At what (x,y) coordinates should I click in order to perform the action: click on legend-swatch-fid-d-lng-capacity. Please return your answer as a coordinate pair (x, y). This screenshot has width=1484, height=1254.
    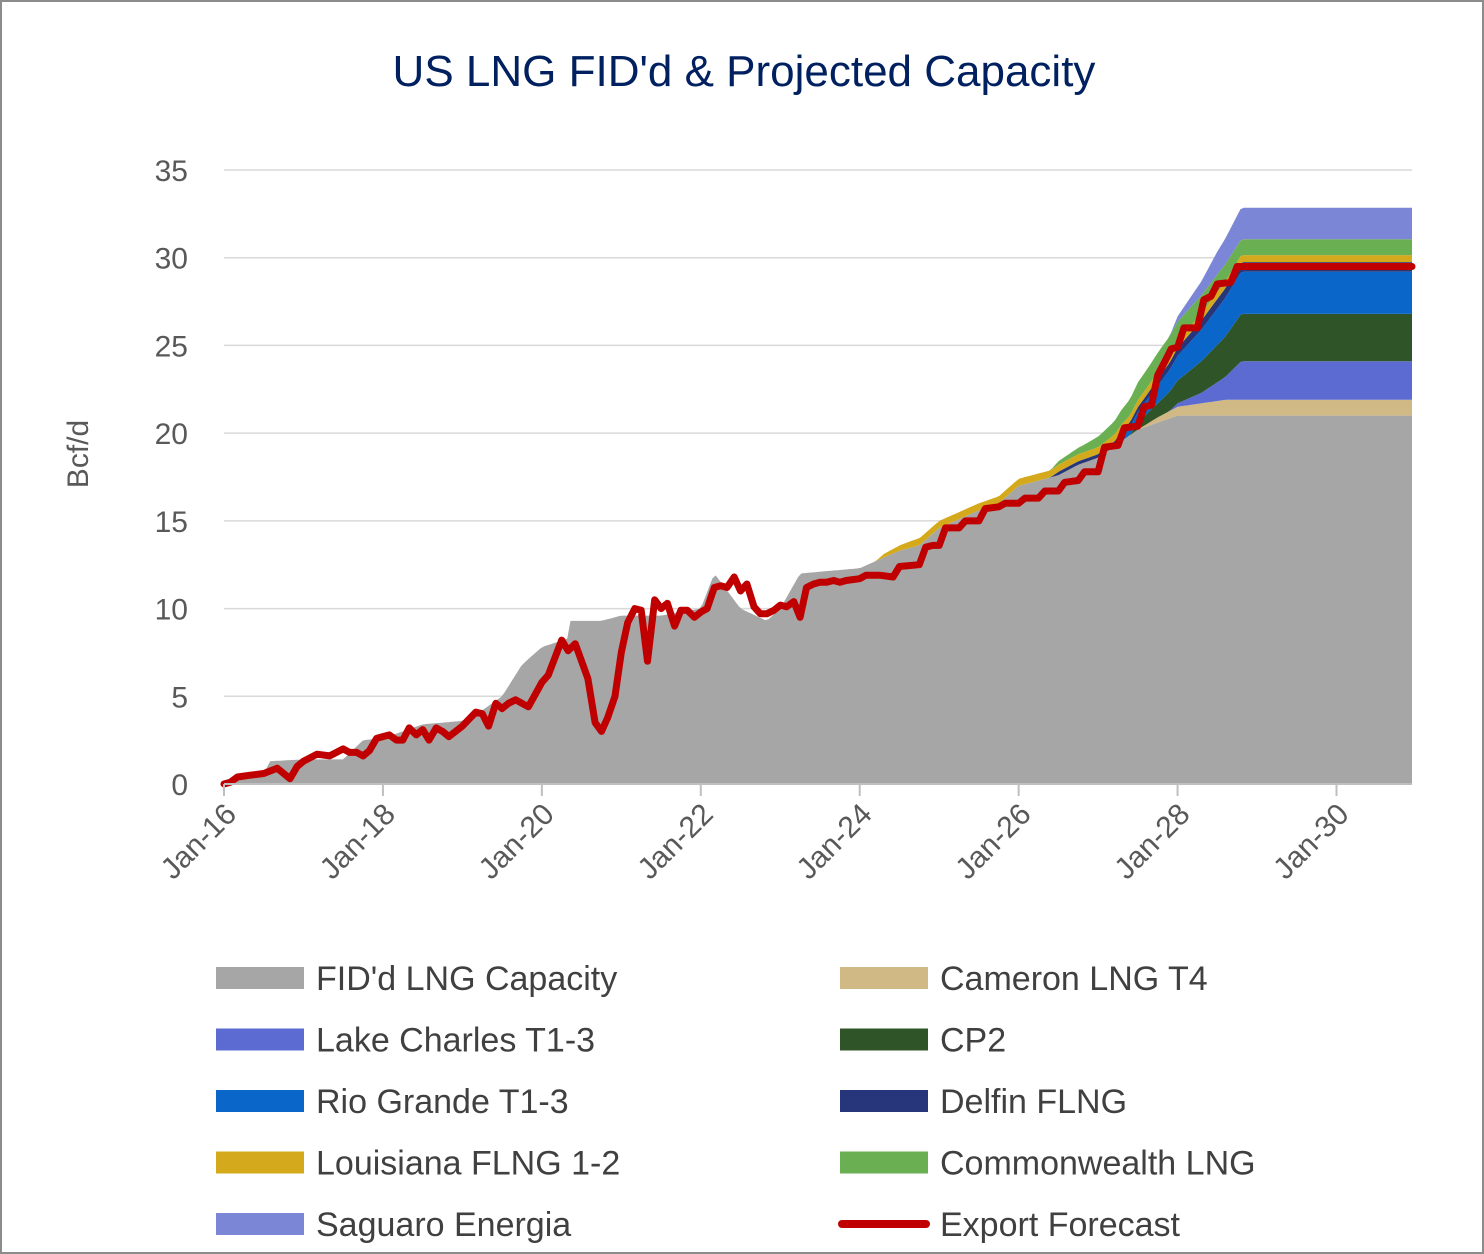
    Looking at the image, I should click on (260, 978).